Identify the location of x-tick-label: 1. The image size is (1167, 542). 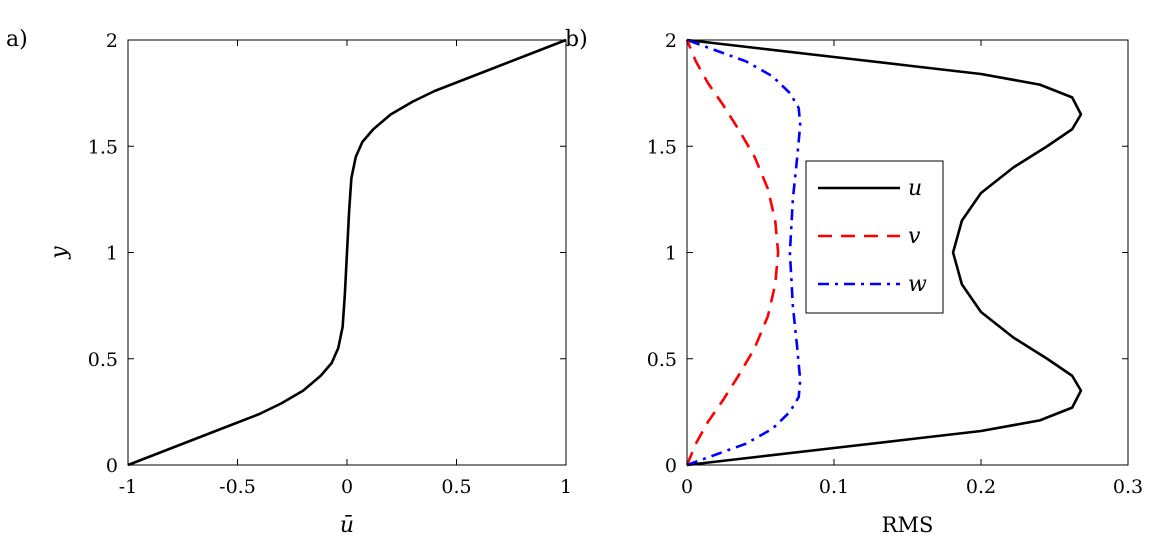
(566, 487).